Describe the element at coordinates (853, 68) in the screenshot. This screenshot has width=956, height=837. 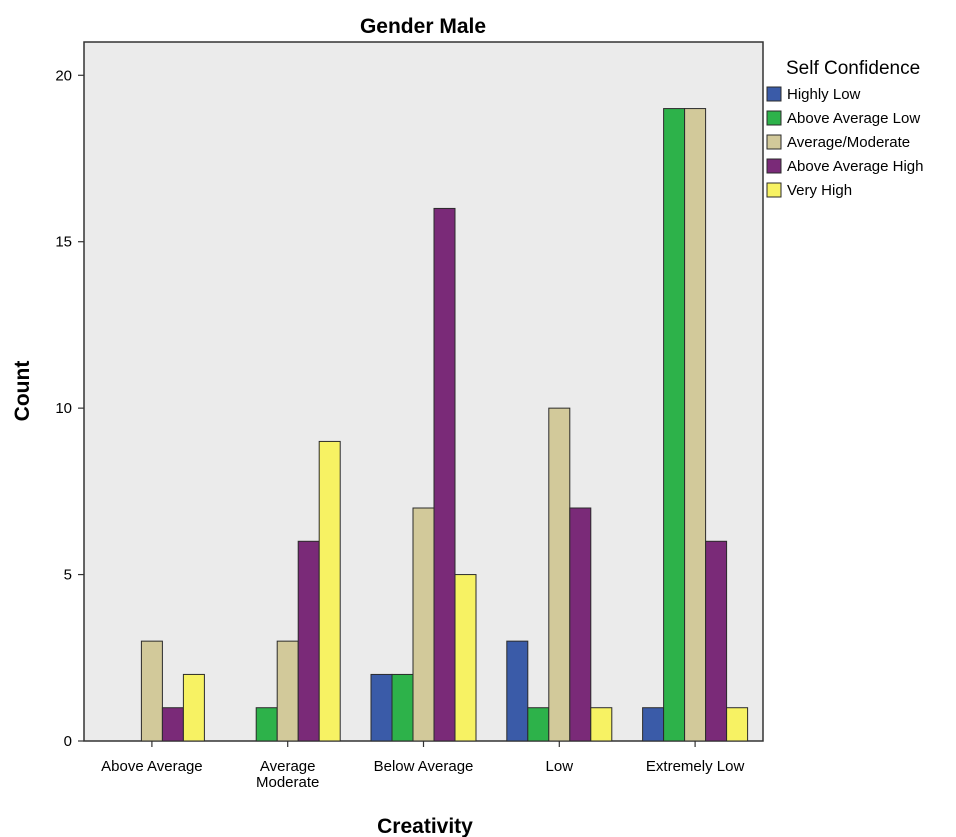
I see `legend-title: Self Confidence` at that location.